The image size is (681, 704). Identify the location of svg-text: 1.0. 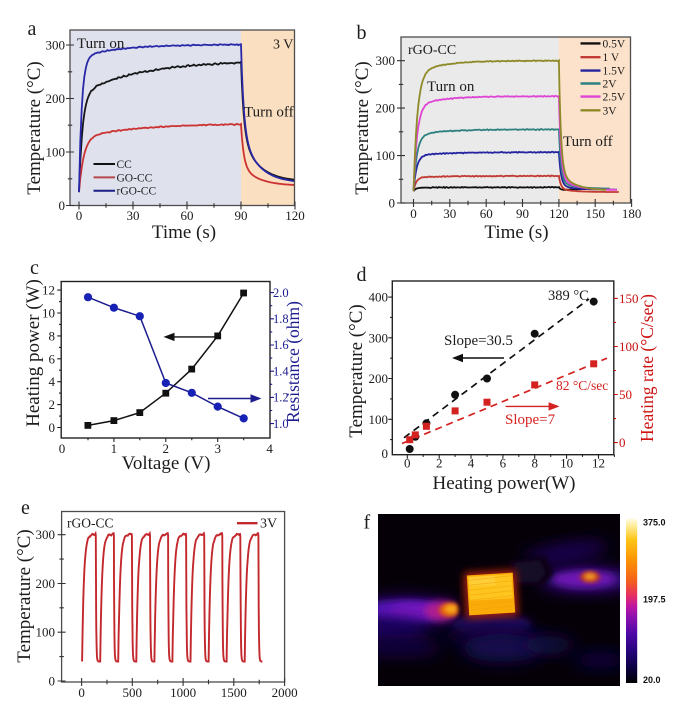
(281, 424).